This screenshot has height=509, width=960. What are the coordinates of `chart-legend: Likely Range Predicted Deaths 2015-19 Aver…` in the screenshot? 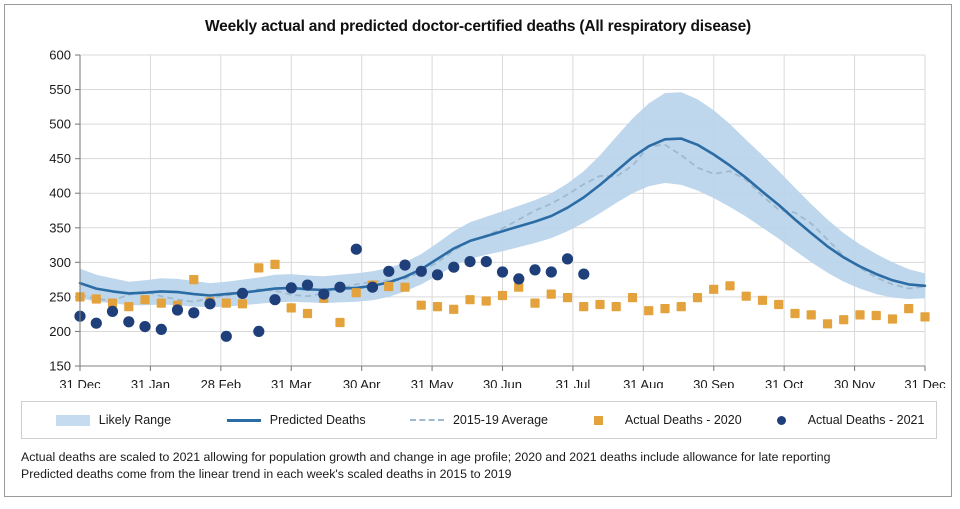 It's located at (479, 420).